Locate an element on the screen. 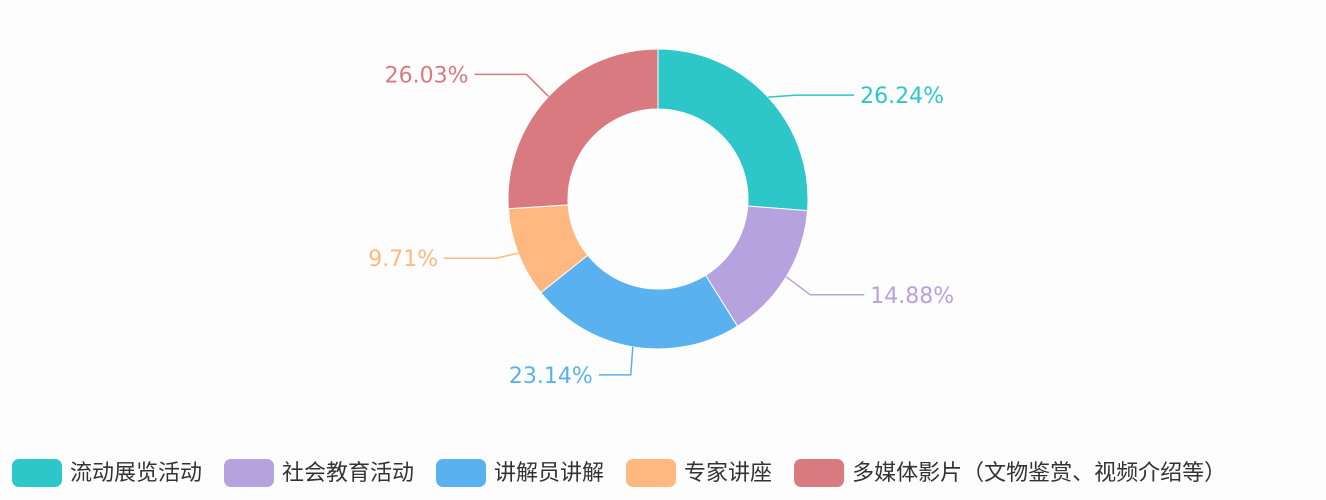 Image resolution: width=1326 pixels, height=500 pixels. slice-label-1: 26.24% is located at coordinates (902, 96).